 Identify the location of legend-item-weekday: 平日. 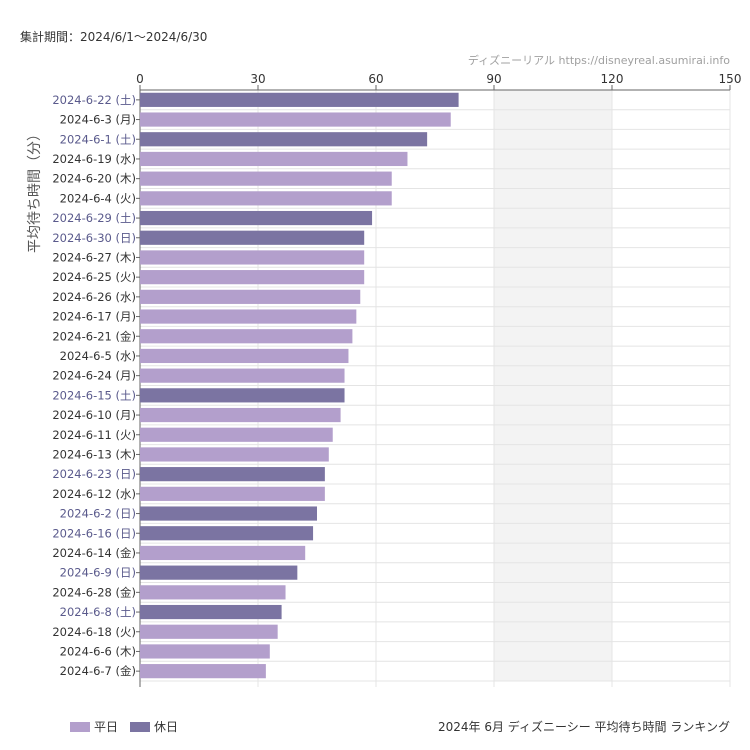
(94, 726).